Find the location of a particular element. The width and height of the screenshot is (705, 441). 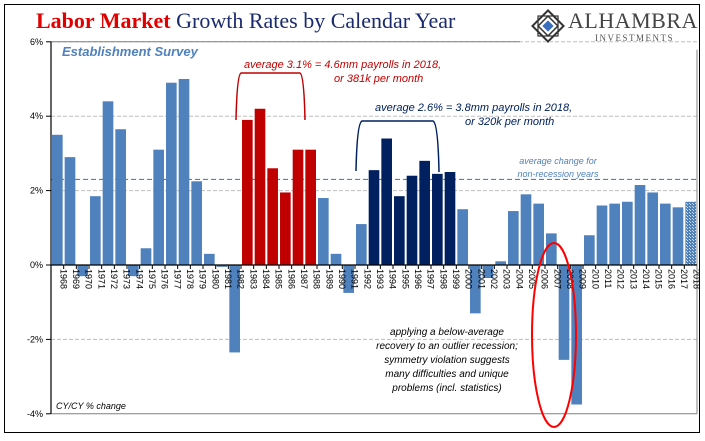

x-tick-label: 1992 is located at coordinates (367, 279).